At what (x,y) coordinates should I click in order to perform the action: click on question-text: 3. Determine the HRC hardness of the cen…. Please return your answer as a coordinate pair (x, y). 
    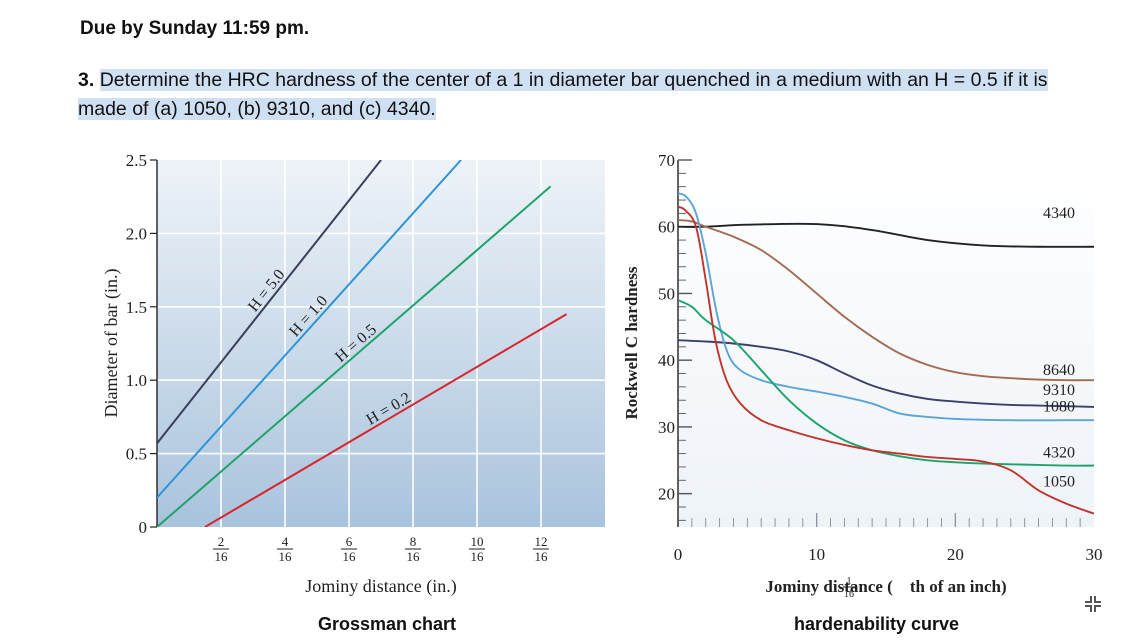
    Looking at the image, I should click on (587, 95).